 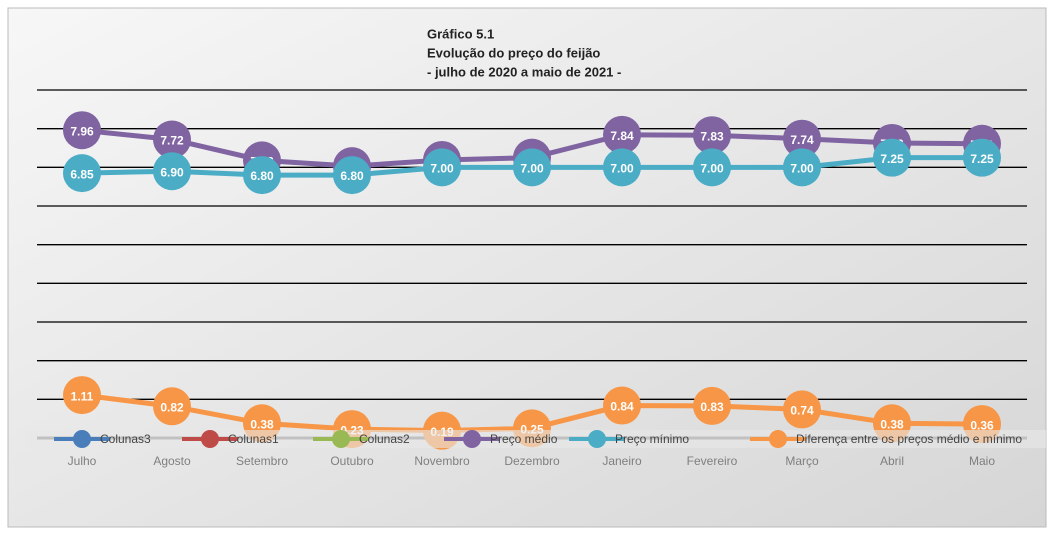 I want to click on x-tick-label: Fevereiro, so click(x=712, y=461).